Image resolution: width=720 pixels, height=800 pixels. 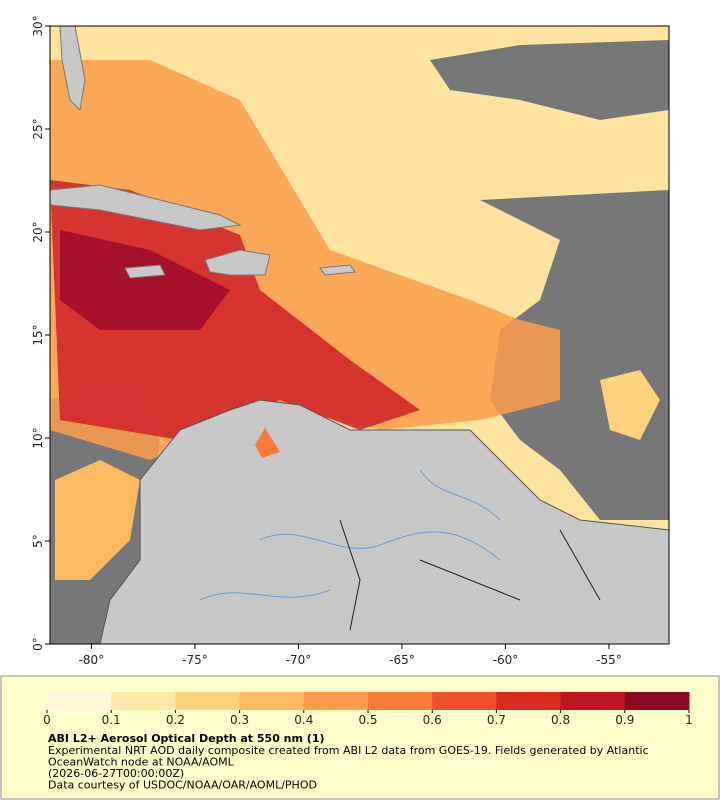 I want to click on lake, so click(x=267, y=443).